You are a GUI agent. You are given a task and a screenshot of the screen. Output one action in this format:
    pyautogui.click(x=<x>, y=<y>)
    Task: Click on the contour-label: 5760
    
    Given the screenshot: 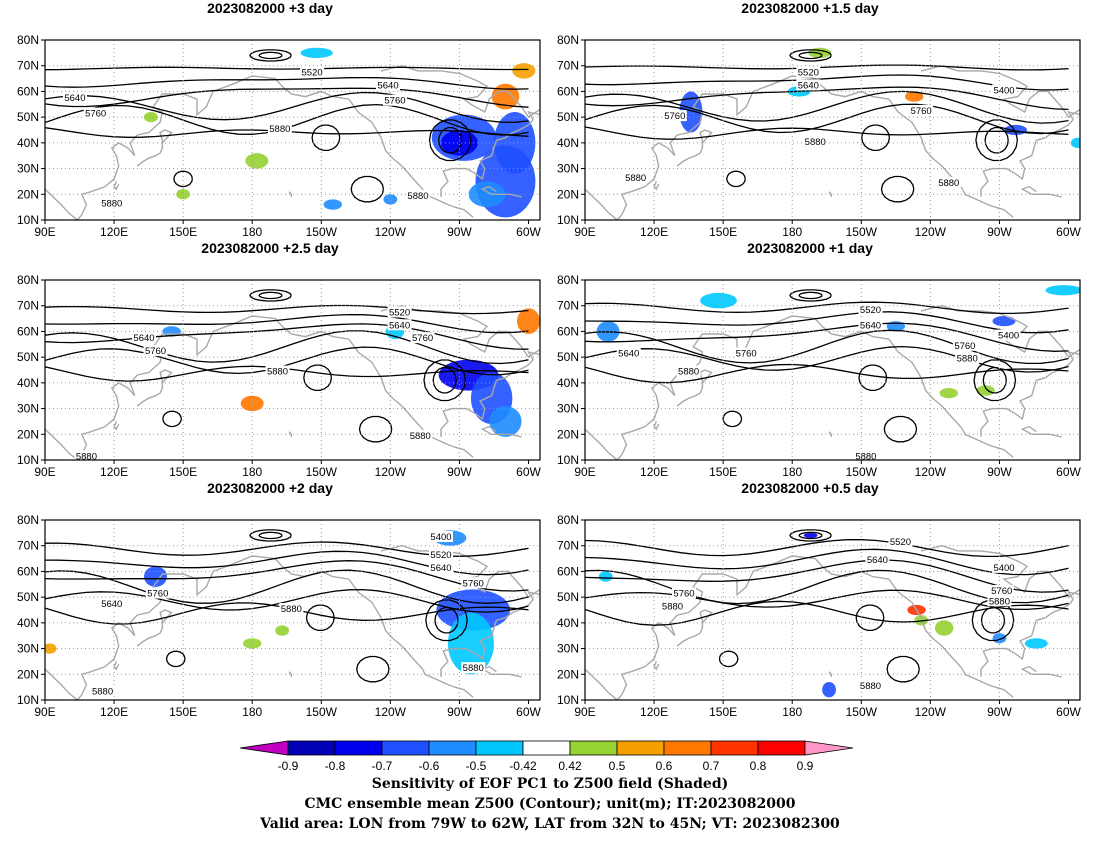 What is the action you would take?
    pyautogui.click(x=674, y=116)
    